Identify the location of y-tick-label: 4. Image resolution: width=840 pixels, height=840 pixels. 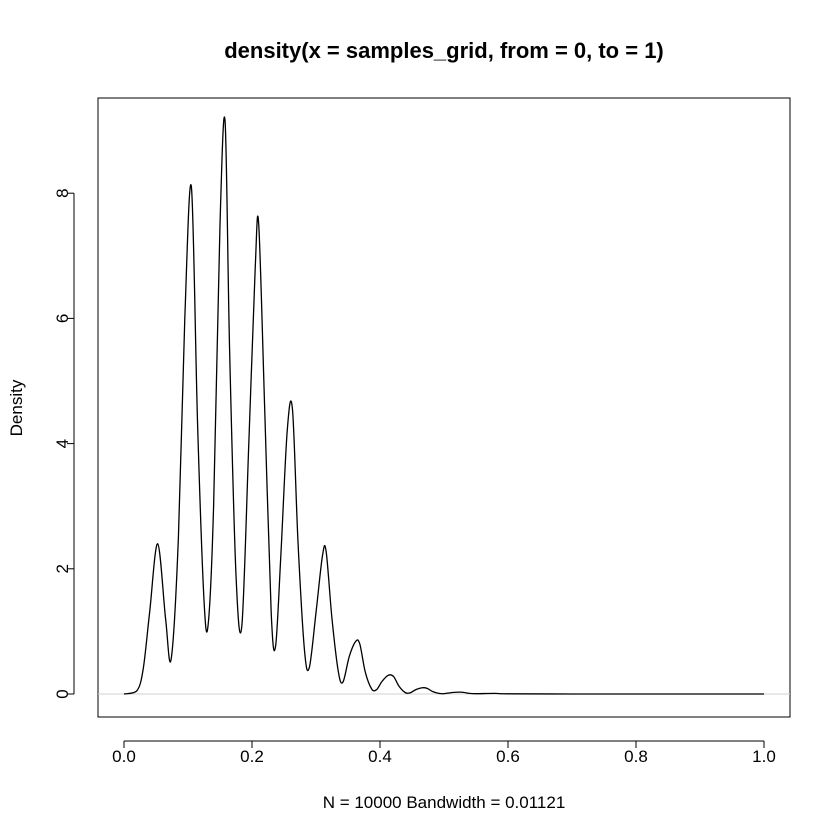
(62, 443).